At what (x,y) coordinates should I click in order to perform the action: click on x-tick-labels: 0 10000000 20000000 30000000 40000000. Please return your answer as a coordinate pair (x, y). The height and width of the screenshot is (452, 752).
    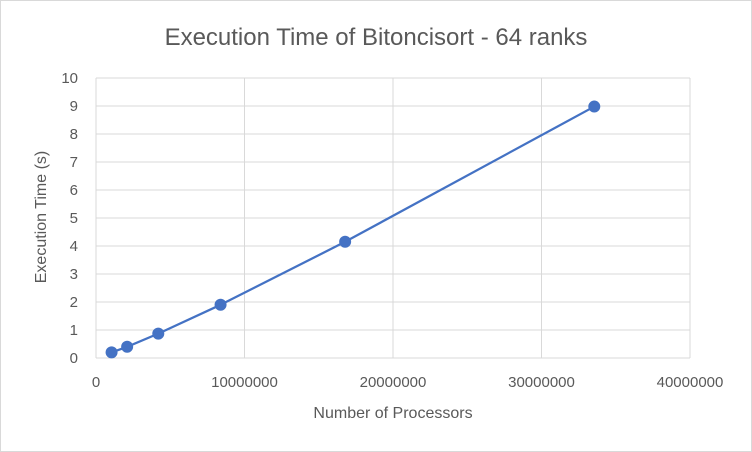
    Looking at the image, I should click on (408, 382).